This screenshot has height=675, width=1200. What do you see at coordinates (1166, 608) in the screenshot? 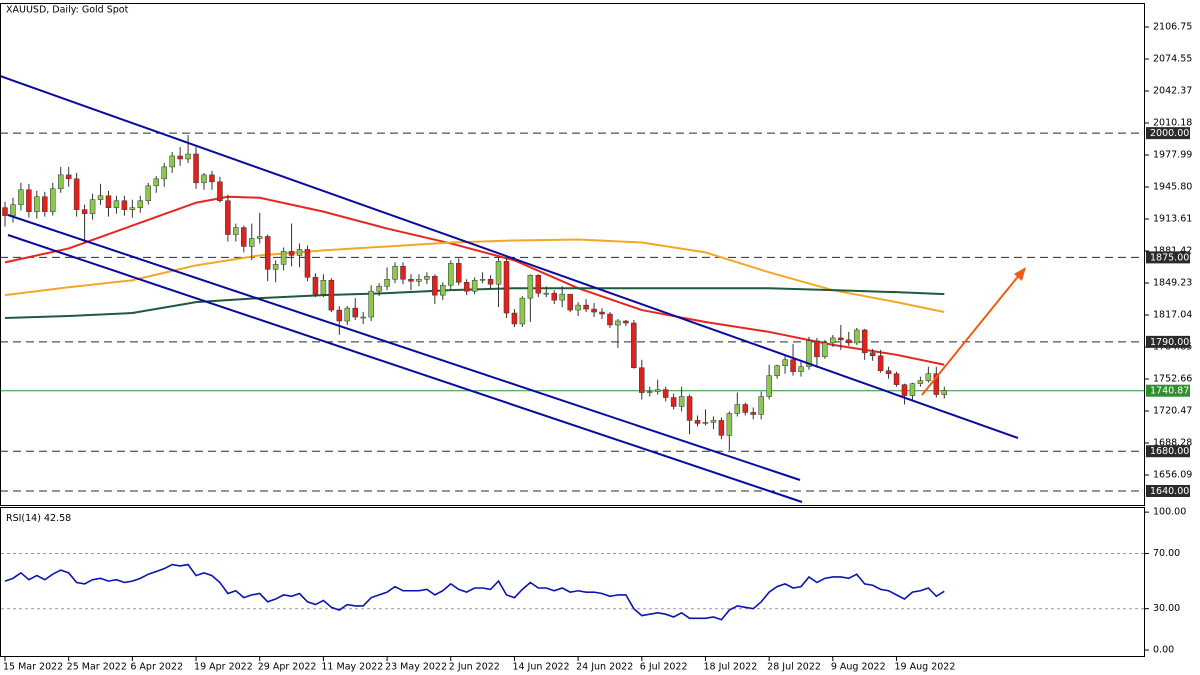
I see `y-tick-label: 30.00` at bounding box center [1166, 608].